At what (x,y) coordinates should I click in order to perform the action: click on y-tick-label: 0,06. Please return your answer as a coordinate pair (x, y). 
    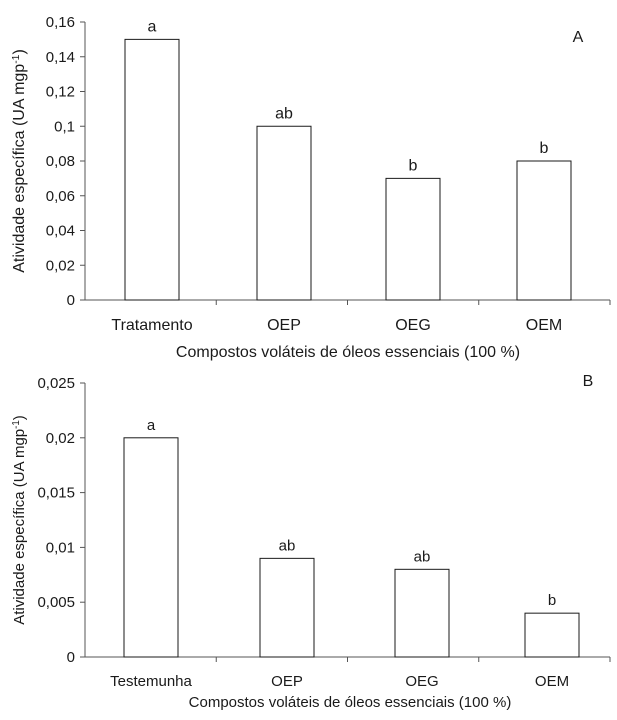
    Looking at the image, I should click on (60, 196).